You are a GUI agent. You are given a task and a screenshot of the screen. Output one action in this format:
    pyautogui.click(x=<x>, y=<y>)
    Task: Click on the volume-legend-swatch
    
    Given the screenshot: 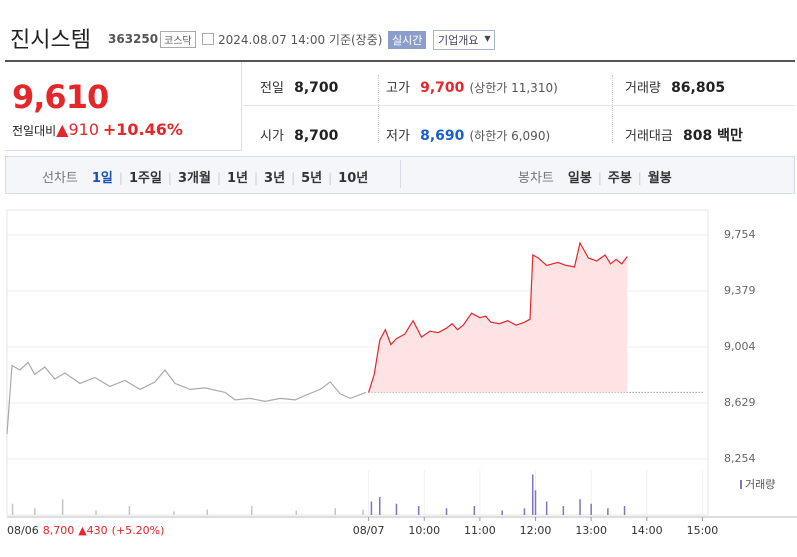 What is the action you would take?
    pyautogui.click(x=741, y=484)
    